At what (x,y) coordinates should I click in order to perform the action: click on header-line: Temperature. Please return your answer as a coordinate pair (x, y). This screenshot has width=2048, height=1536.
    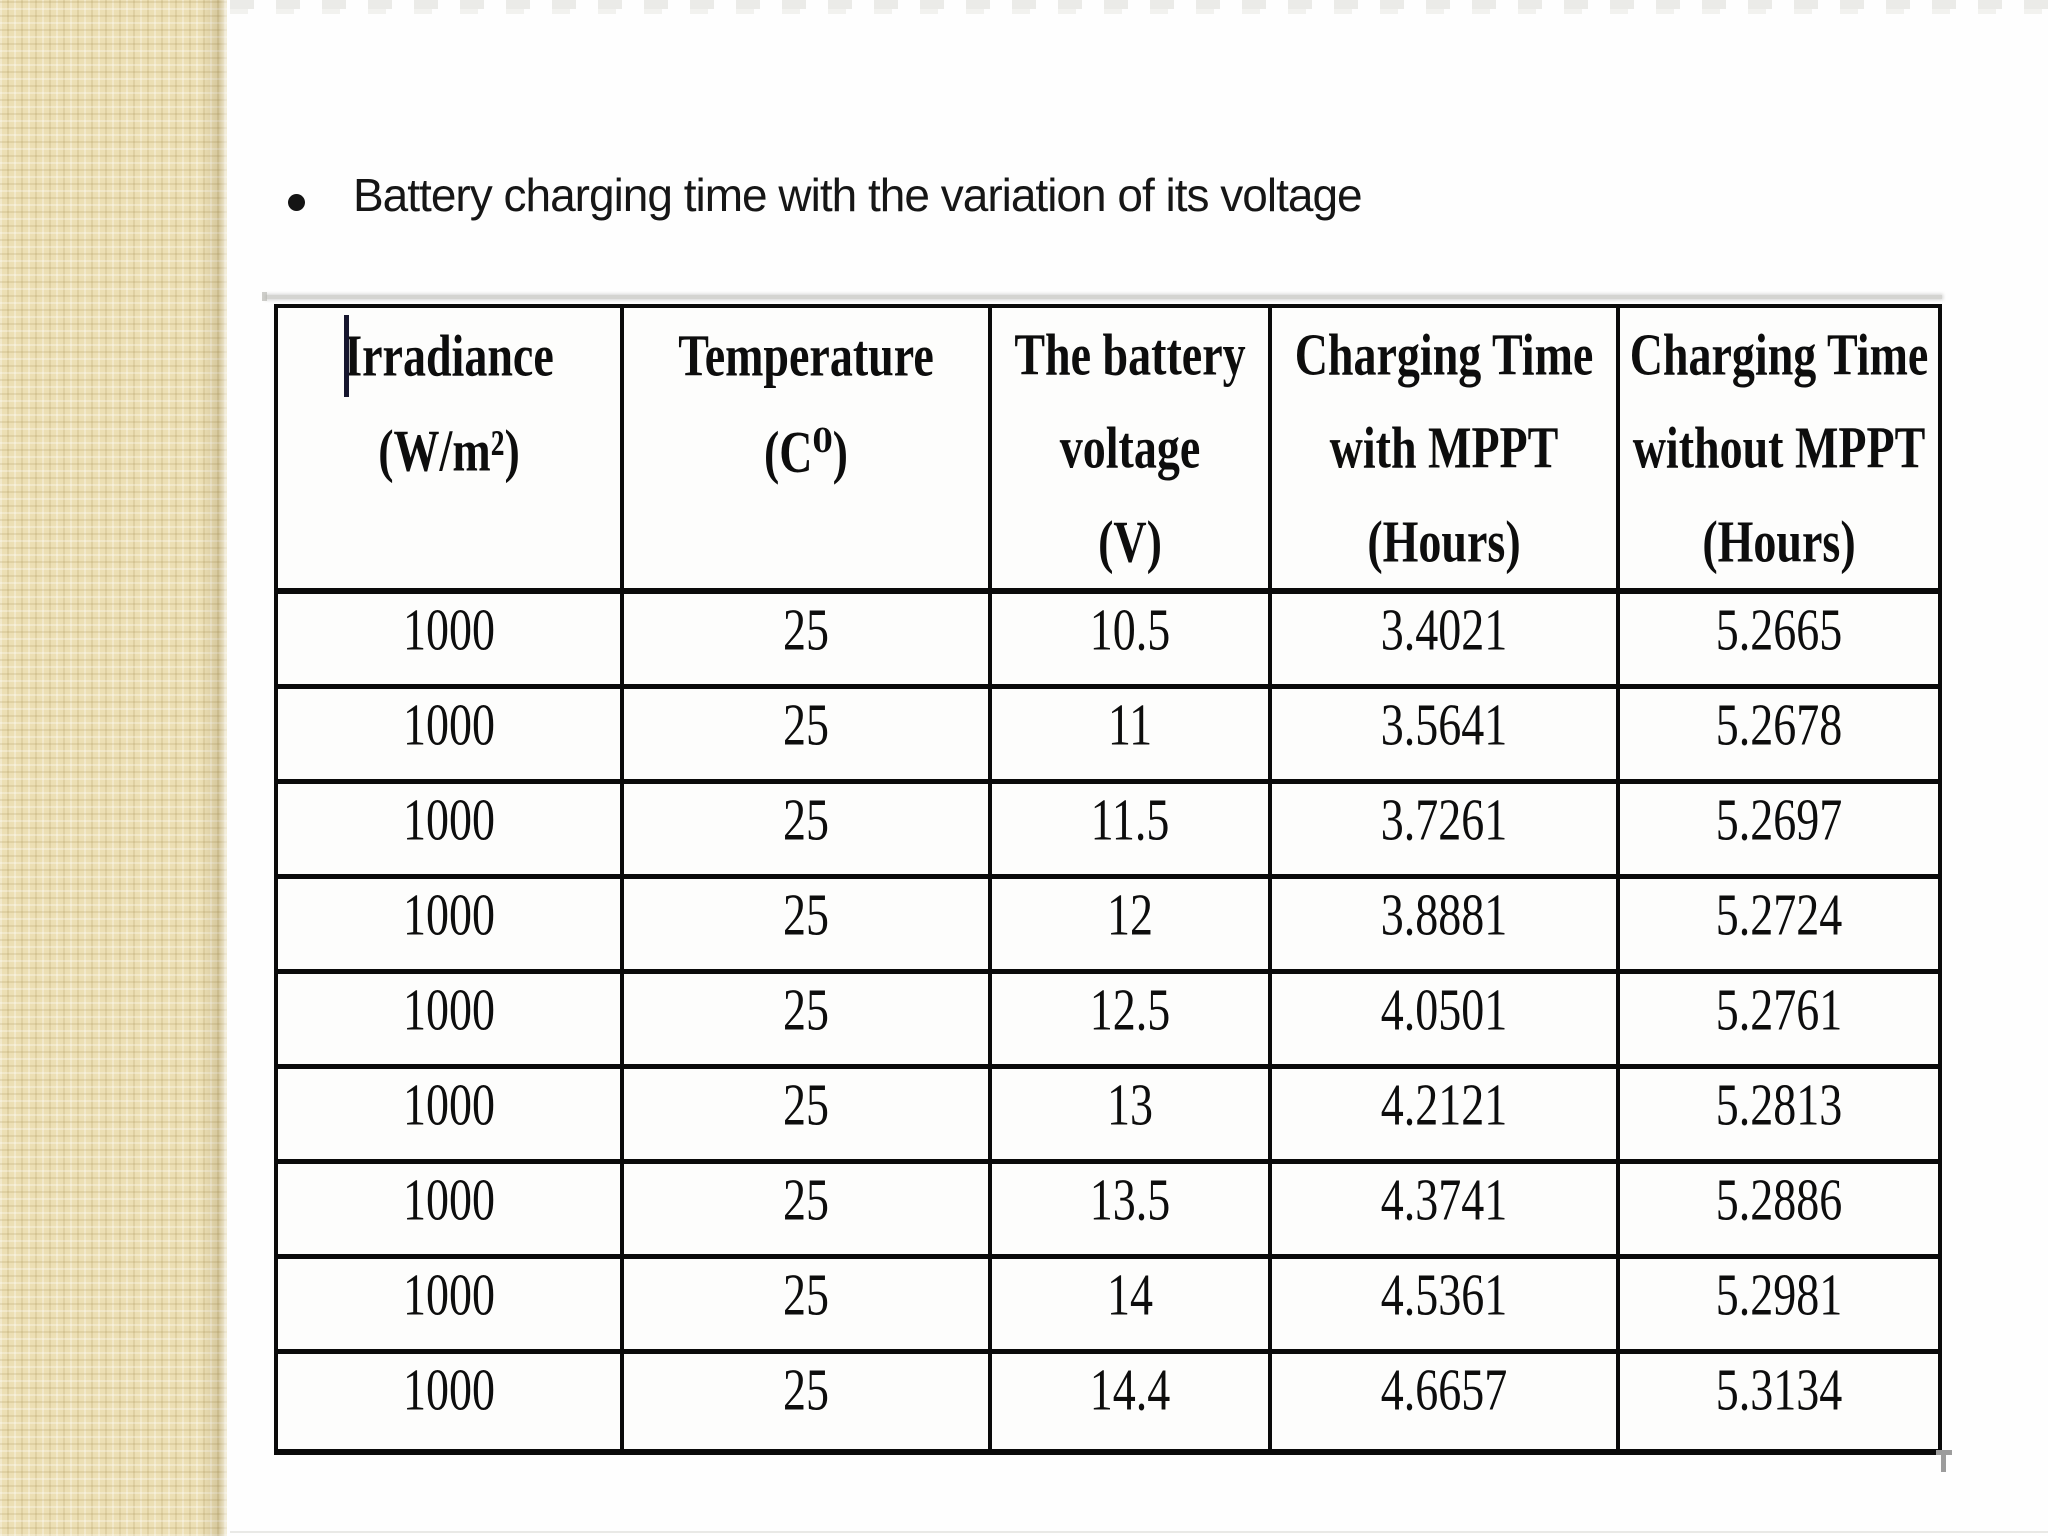
    Looking at the image, I should click on (806, 355).